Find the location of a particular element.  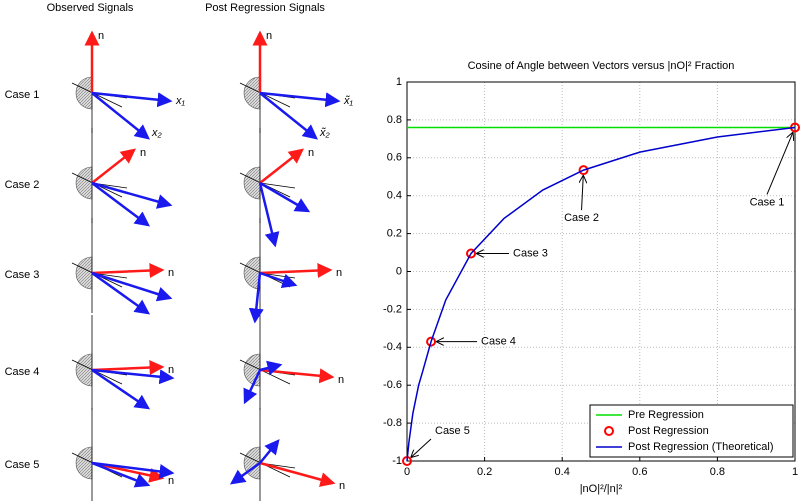

x-tick-label: 0.6 is located at coordinates (639, 472).